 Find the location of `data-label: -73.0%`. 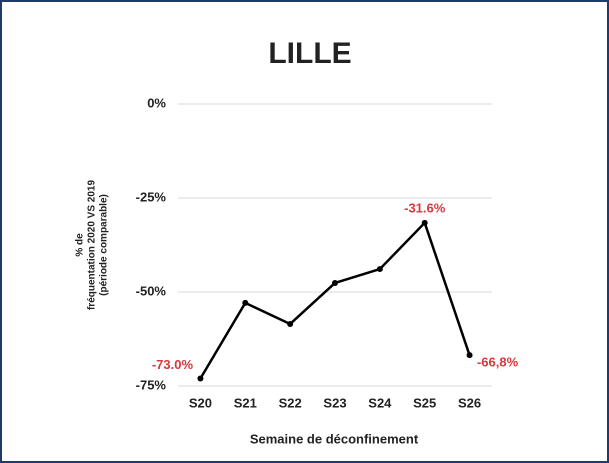

data-label: -73.0% is located at coordinates (173, 364).